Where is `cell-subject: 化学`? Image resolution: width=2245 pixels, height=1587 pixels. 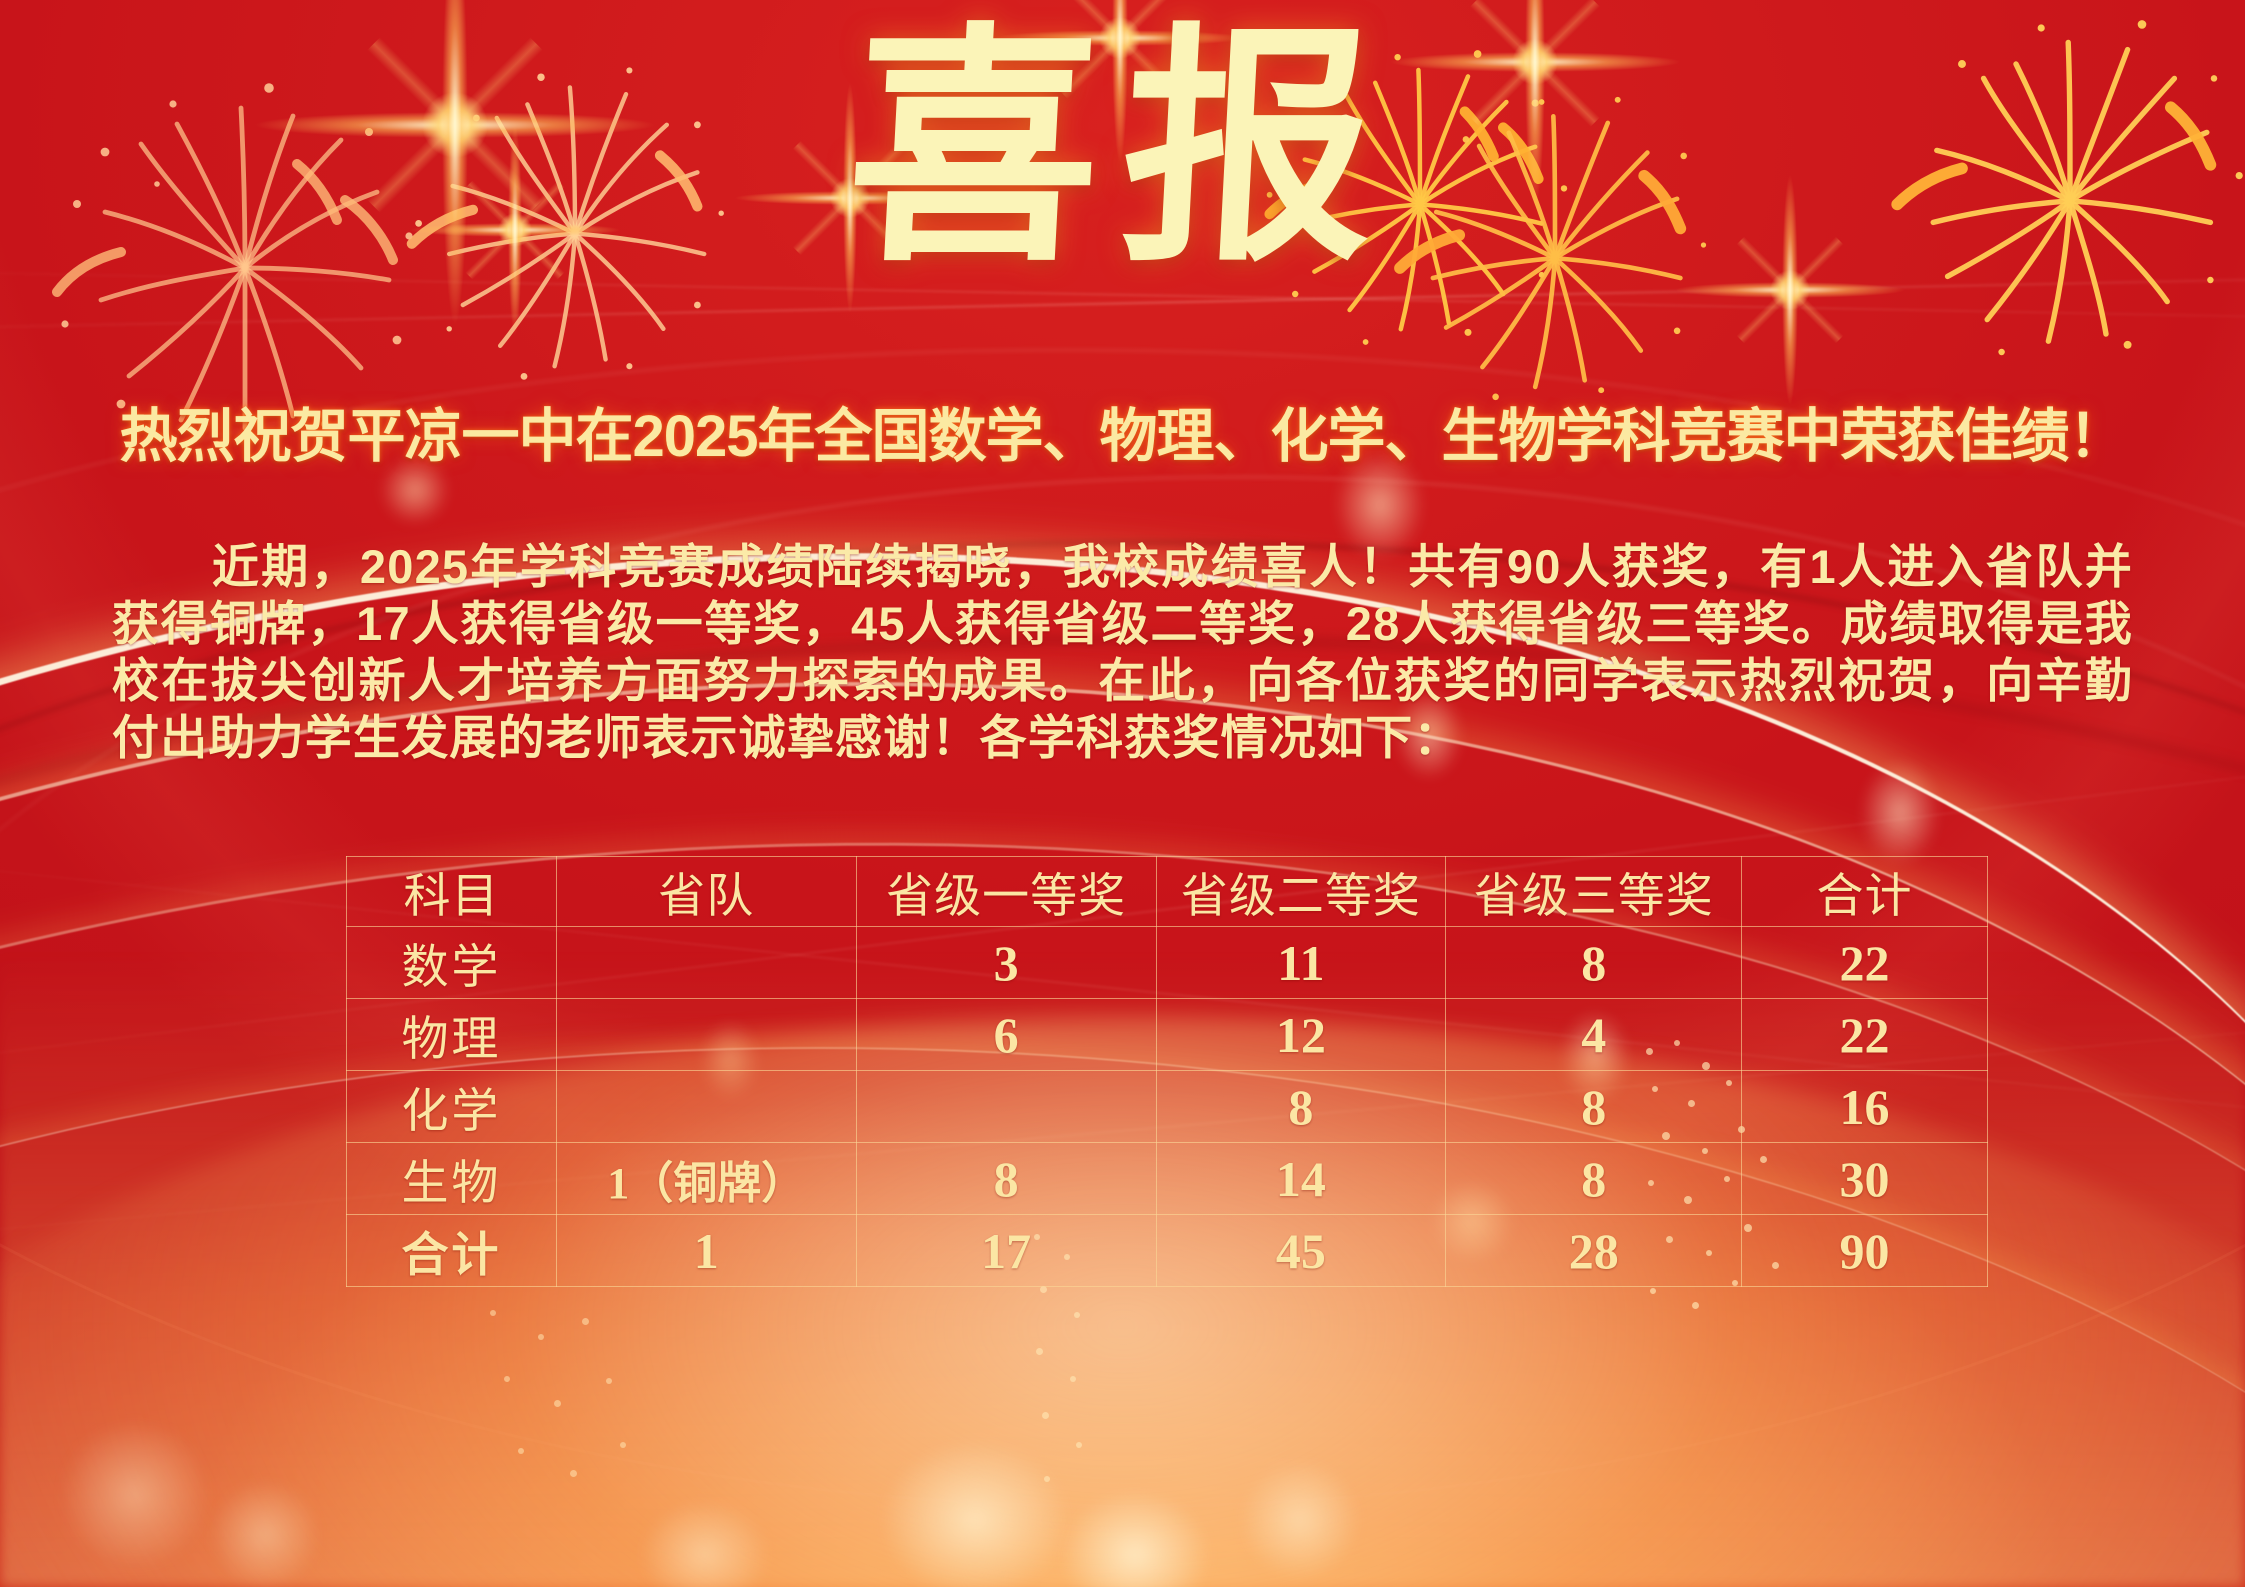 cell-subject: 化学 is located at coordinates (451, 1106).